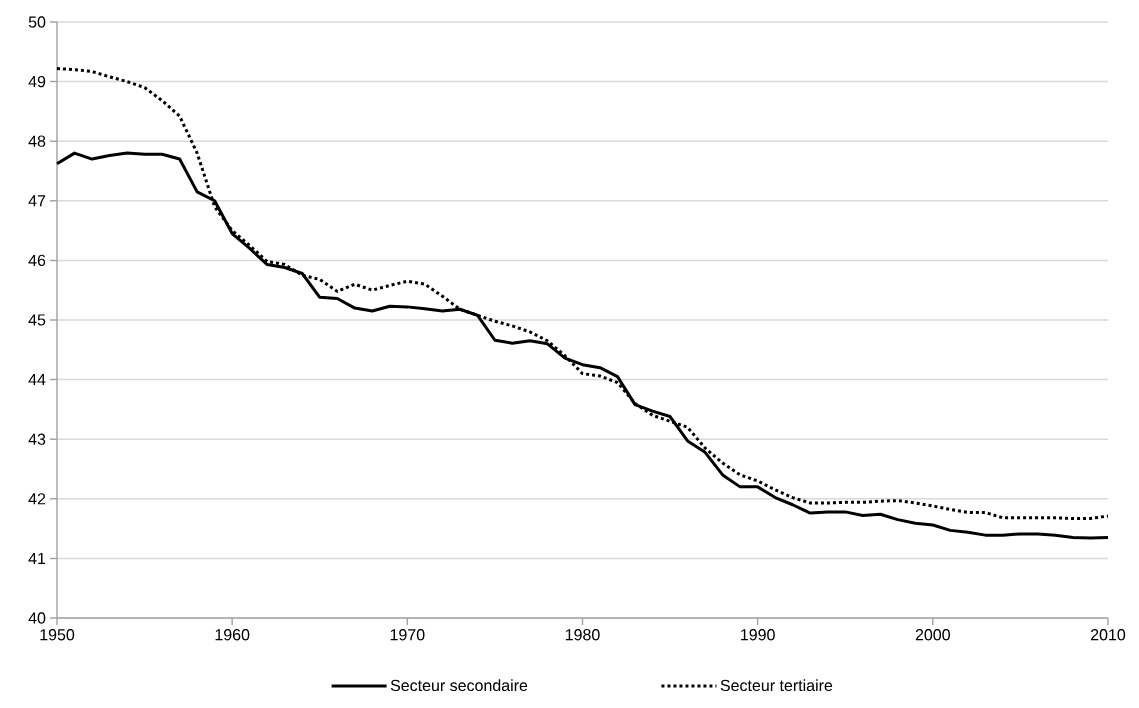  I want to click on x-tick-label: 1970, so click(407, 635).